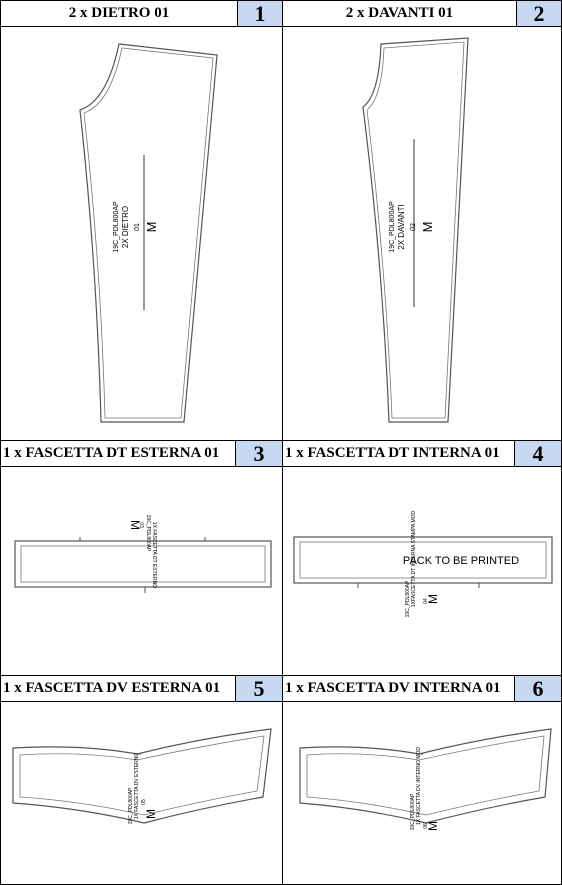 The image size is (562, 885). I want to click on band4-number: 04, so click(426, 601).